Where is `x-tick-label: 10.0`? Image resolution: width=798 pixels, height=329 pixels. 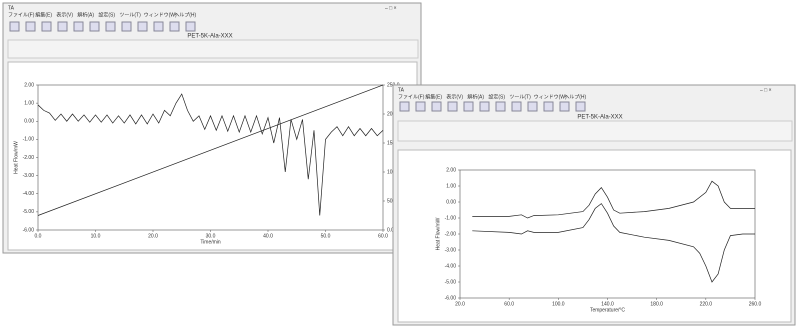 x-tick-label: 10.0 is located at coordinates (96, 236).